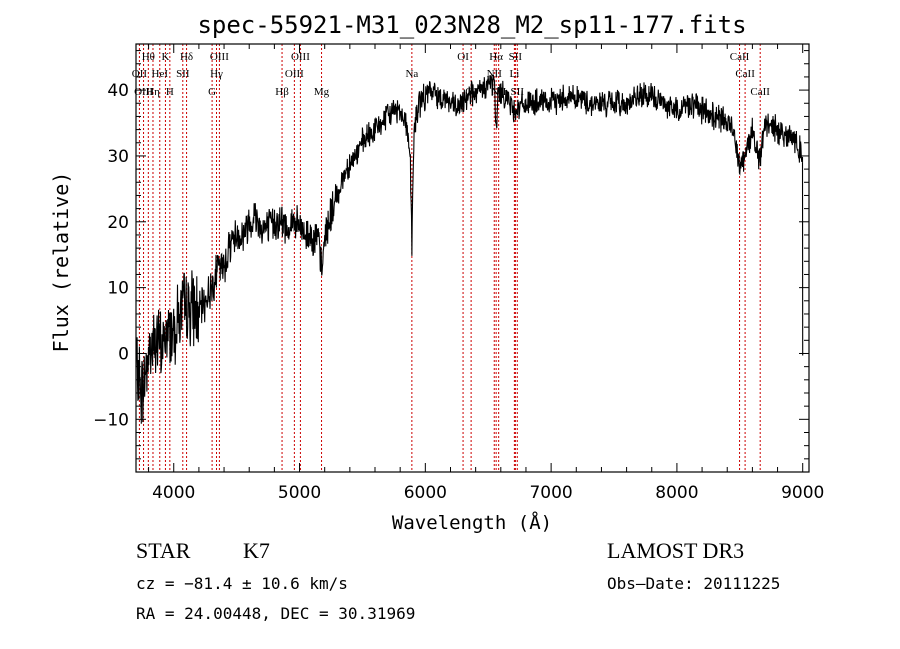 Image resolution: width=900 pixels, height=649 pixels. Describe the element at coordinates (173, 493) in the screenshot. I see `x-tick-label: 4000` at that location.